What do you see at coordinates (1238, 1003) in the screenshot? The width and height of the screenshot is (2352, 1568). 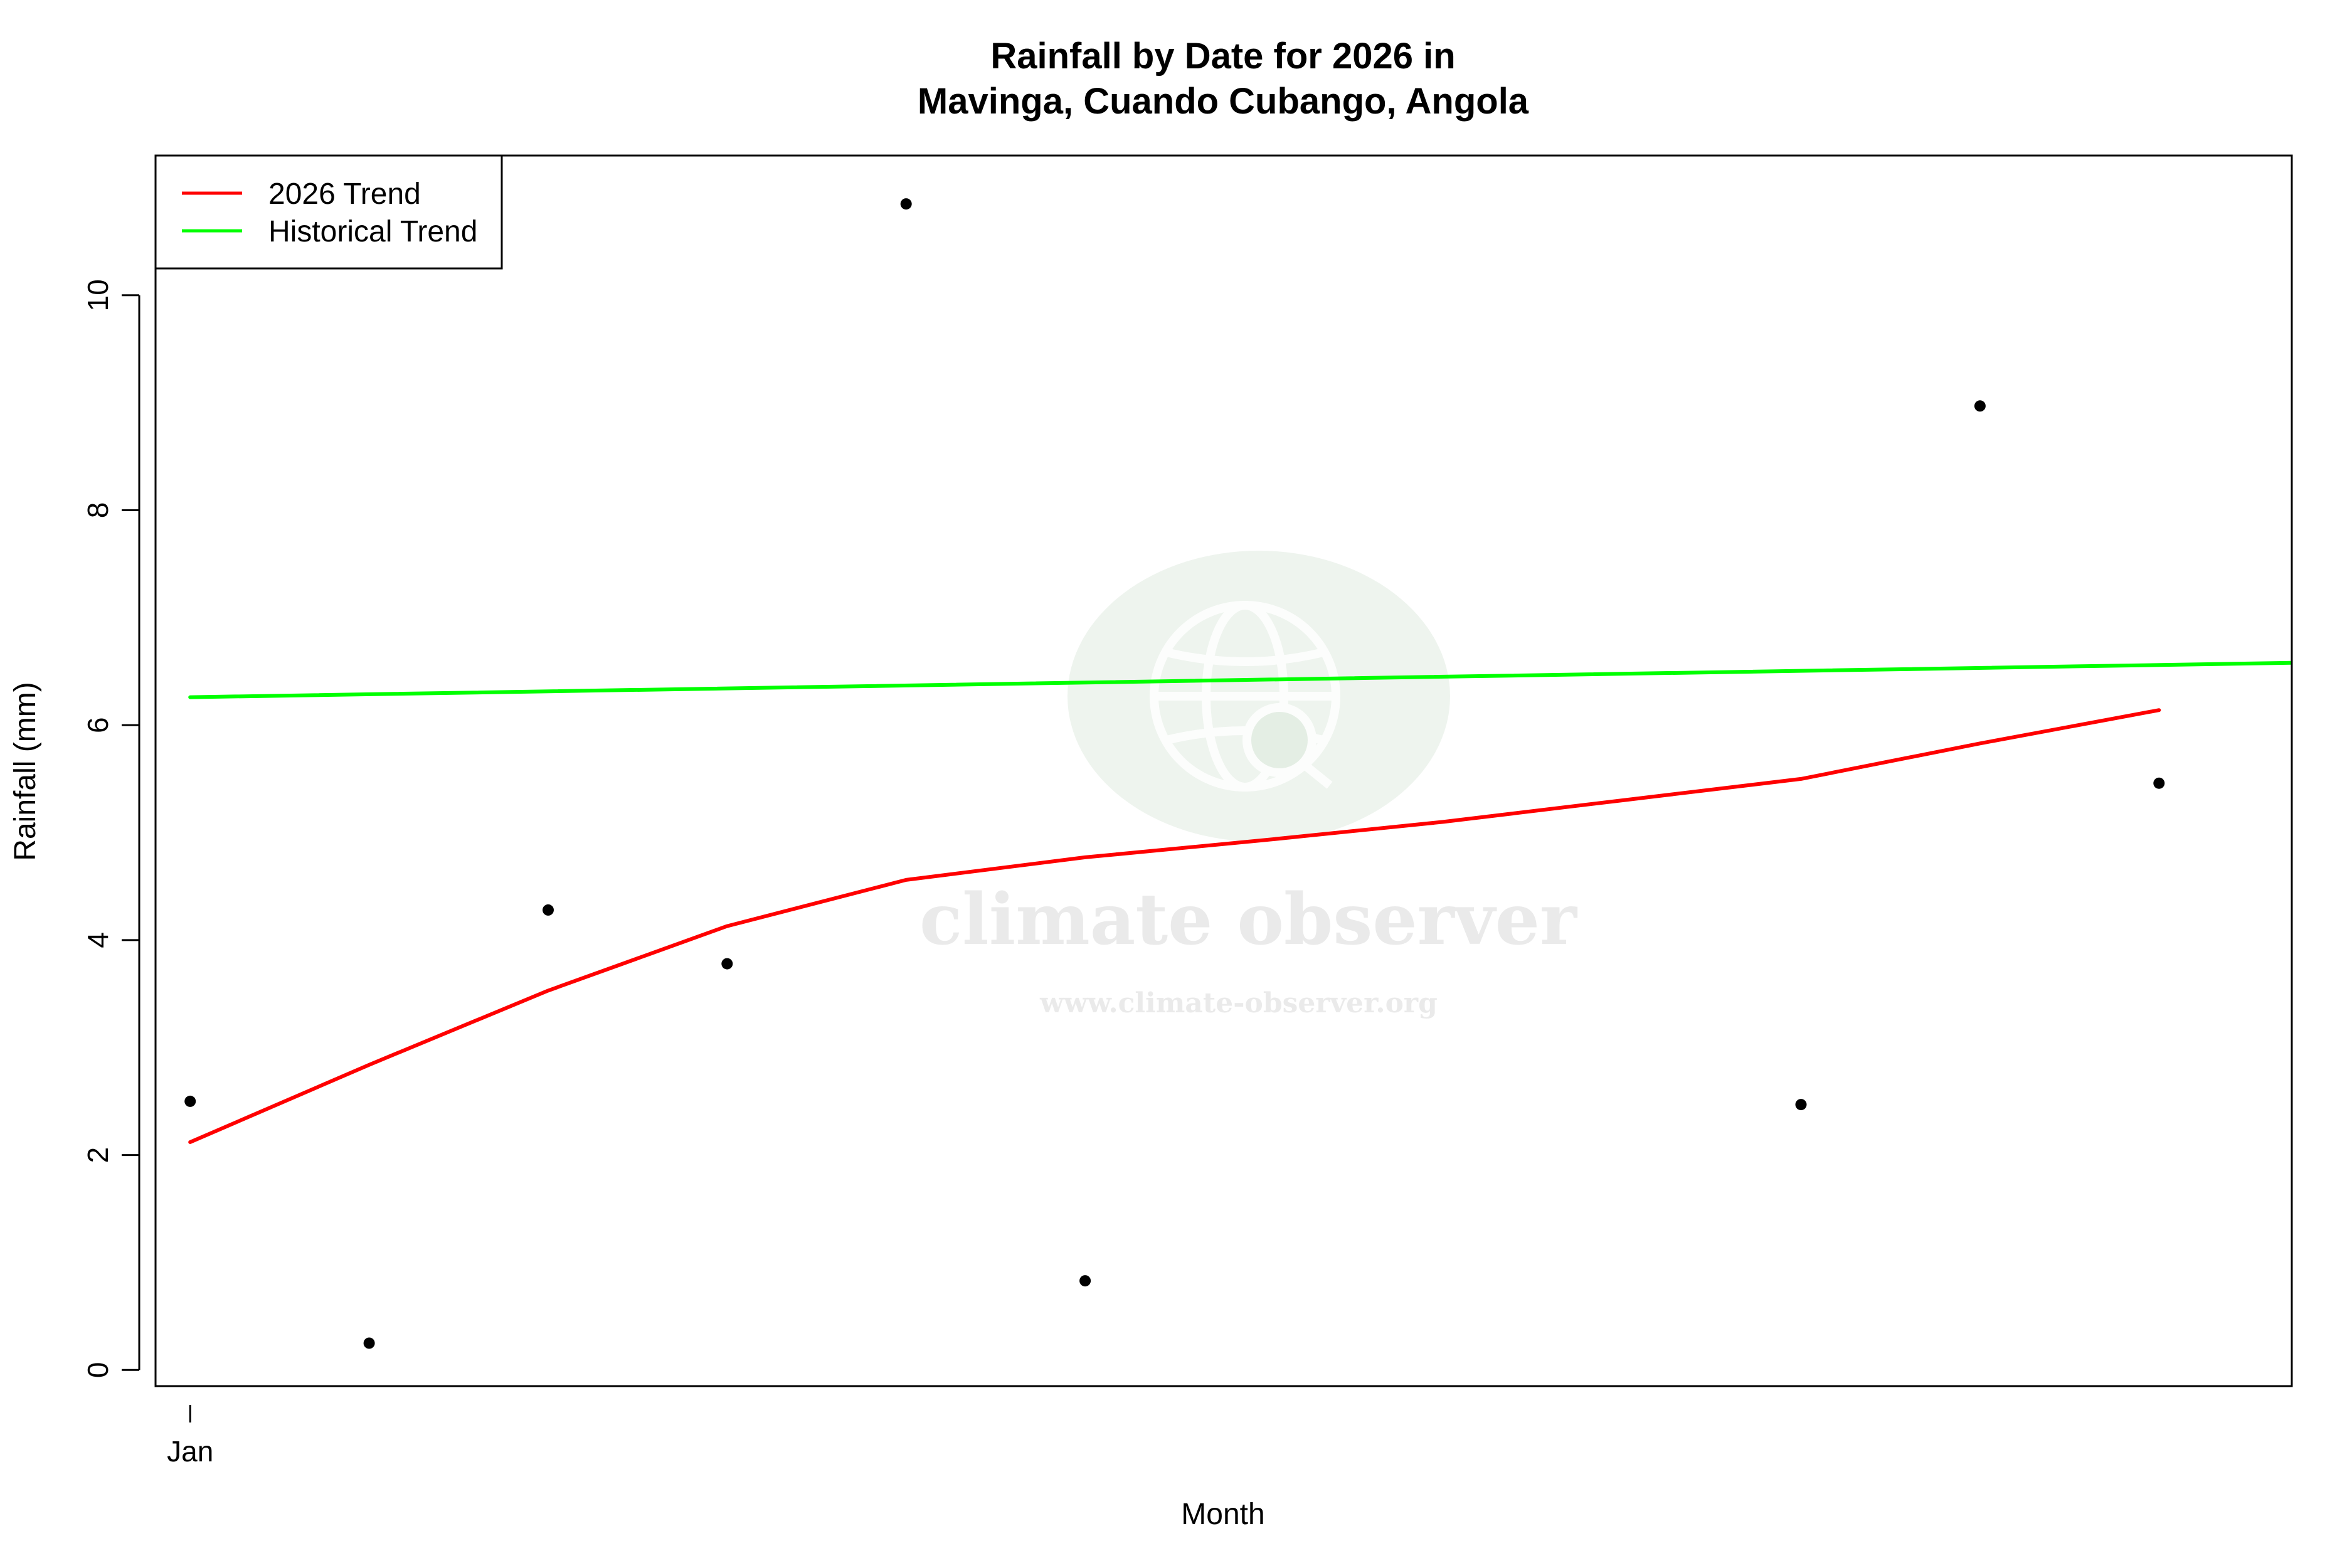 I see `watermark-url: www.climate-observer.org` at bounding box center [1238, 1003].